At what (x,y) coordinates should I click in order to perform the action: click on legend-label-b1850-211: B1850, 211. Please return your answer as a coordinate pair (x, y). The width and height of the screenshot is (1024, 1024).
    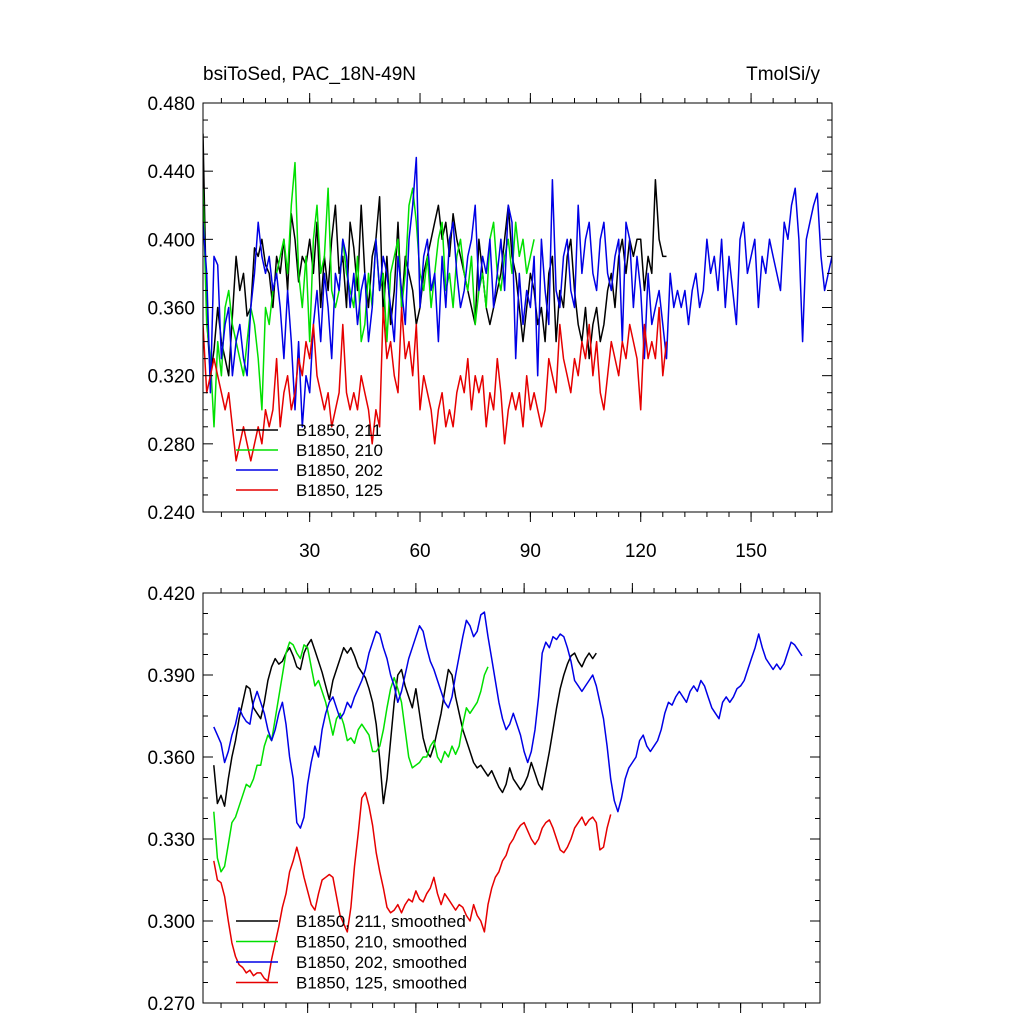
    Looking at the image, I should click on (339, 430).